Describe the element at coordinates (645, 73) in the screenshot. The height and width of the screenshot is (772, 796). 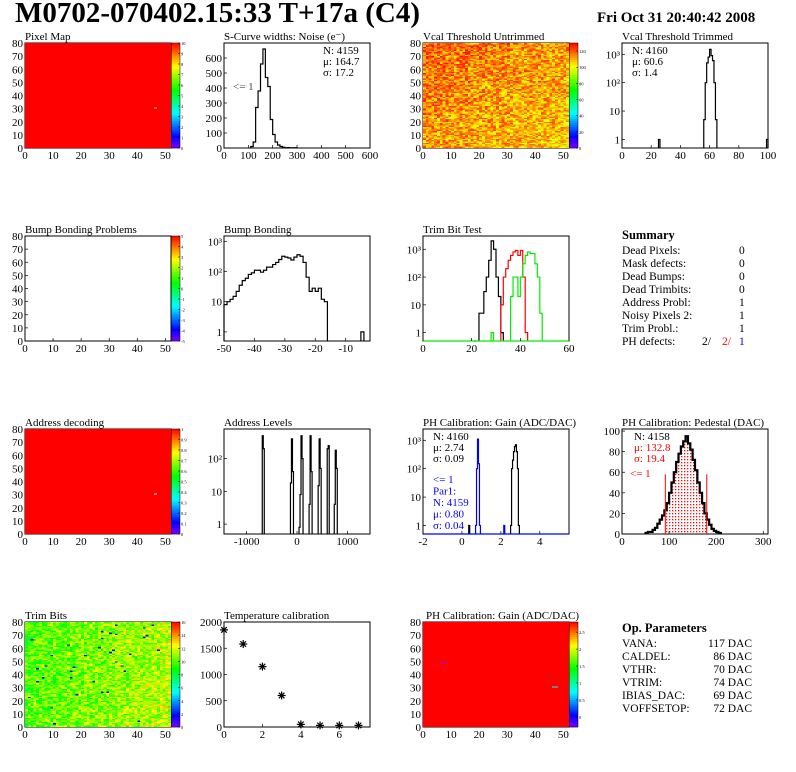
I see `stats-line: σ: 1.4` at that location.